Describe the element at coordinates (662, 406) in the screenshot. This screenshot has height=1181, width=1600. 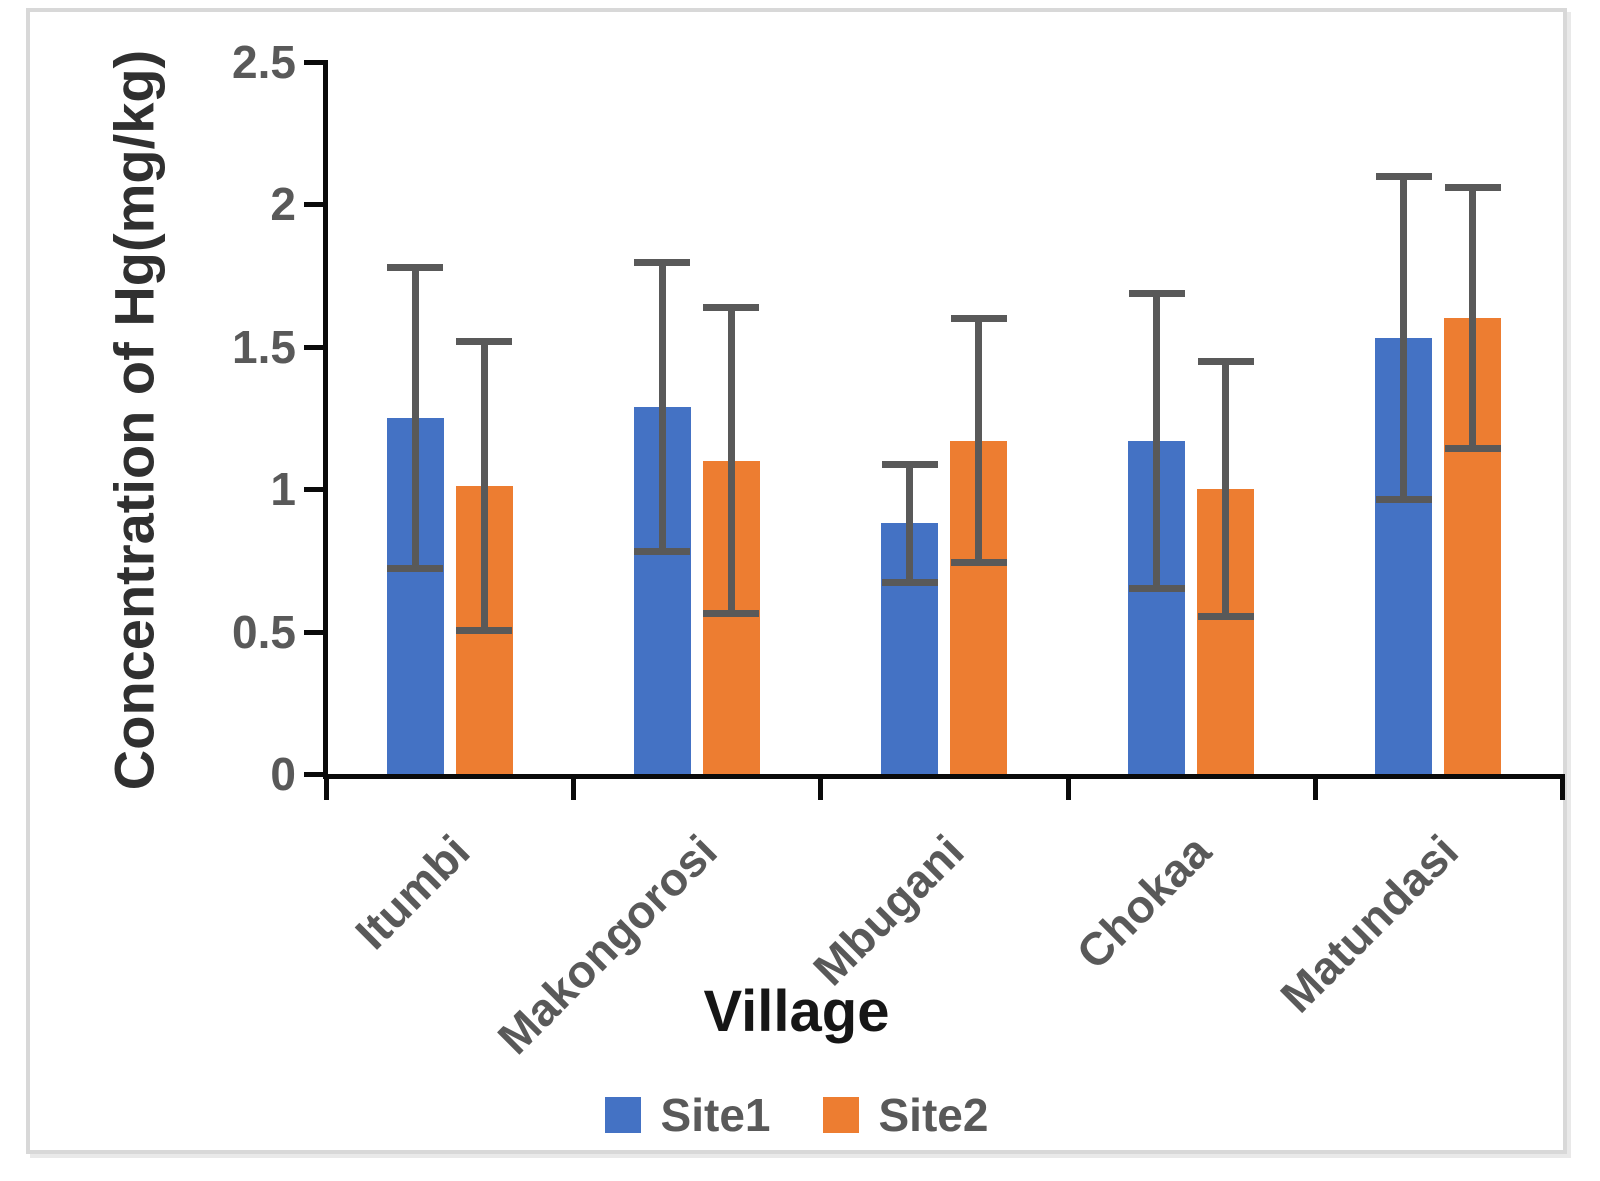
I see `error-bar-site1-makongorosi` at that location.